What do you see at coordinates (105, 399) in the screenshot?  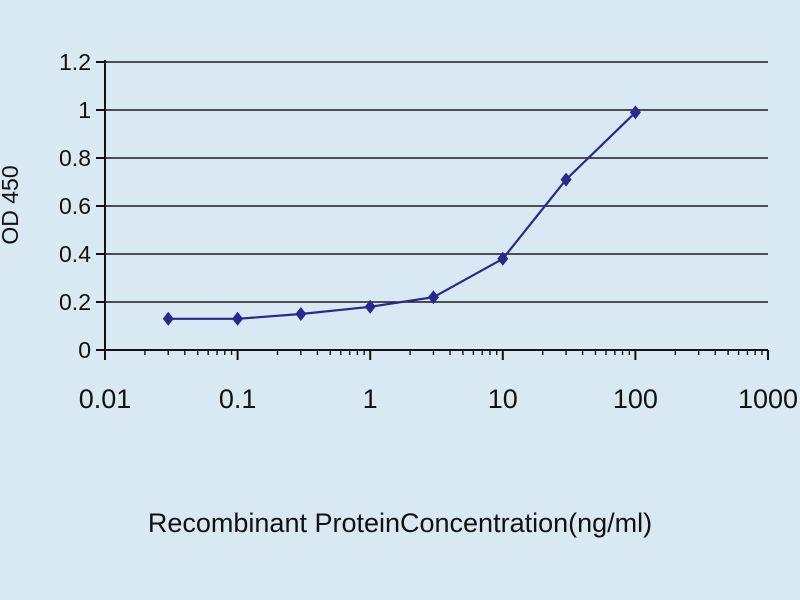 I see `x-tick-label: 0.01` at bounding box center [105, 399].